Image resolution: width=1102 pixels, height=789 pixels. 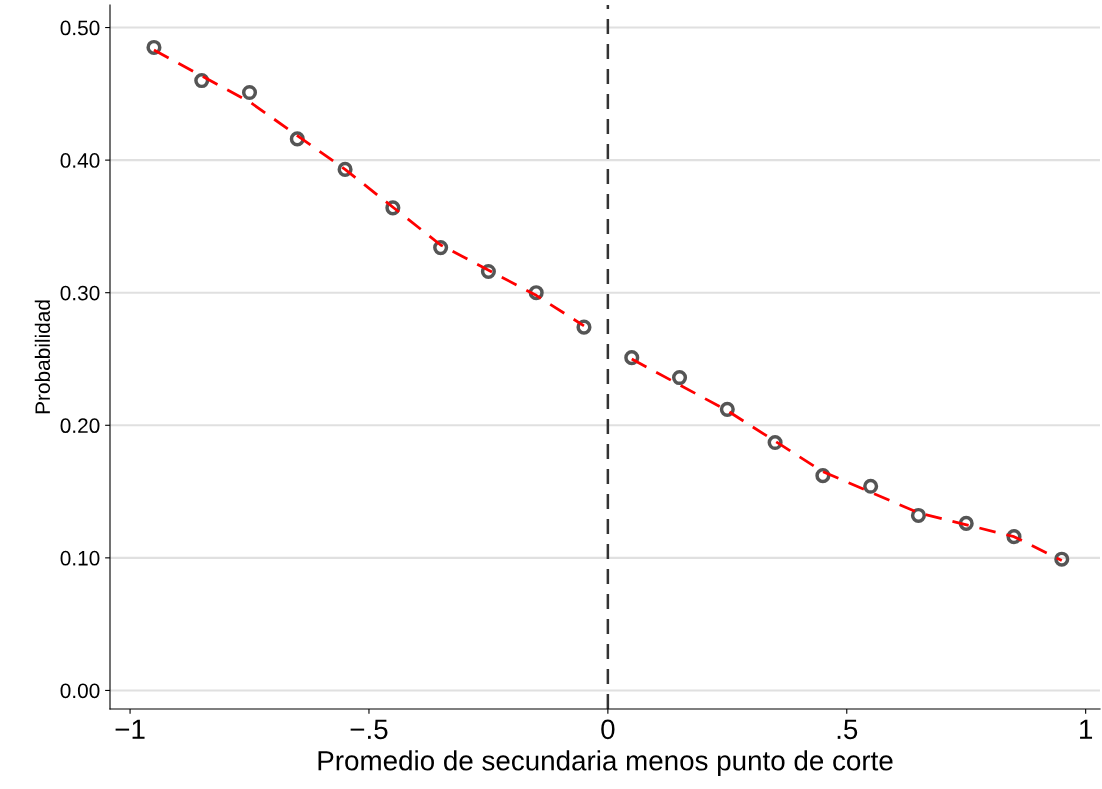 What do you see at coordinates (80, 691) in the screenshot?
I see `y-tick-label: 0.00` at bounding box center [80, 691].